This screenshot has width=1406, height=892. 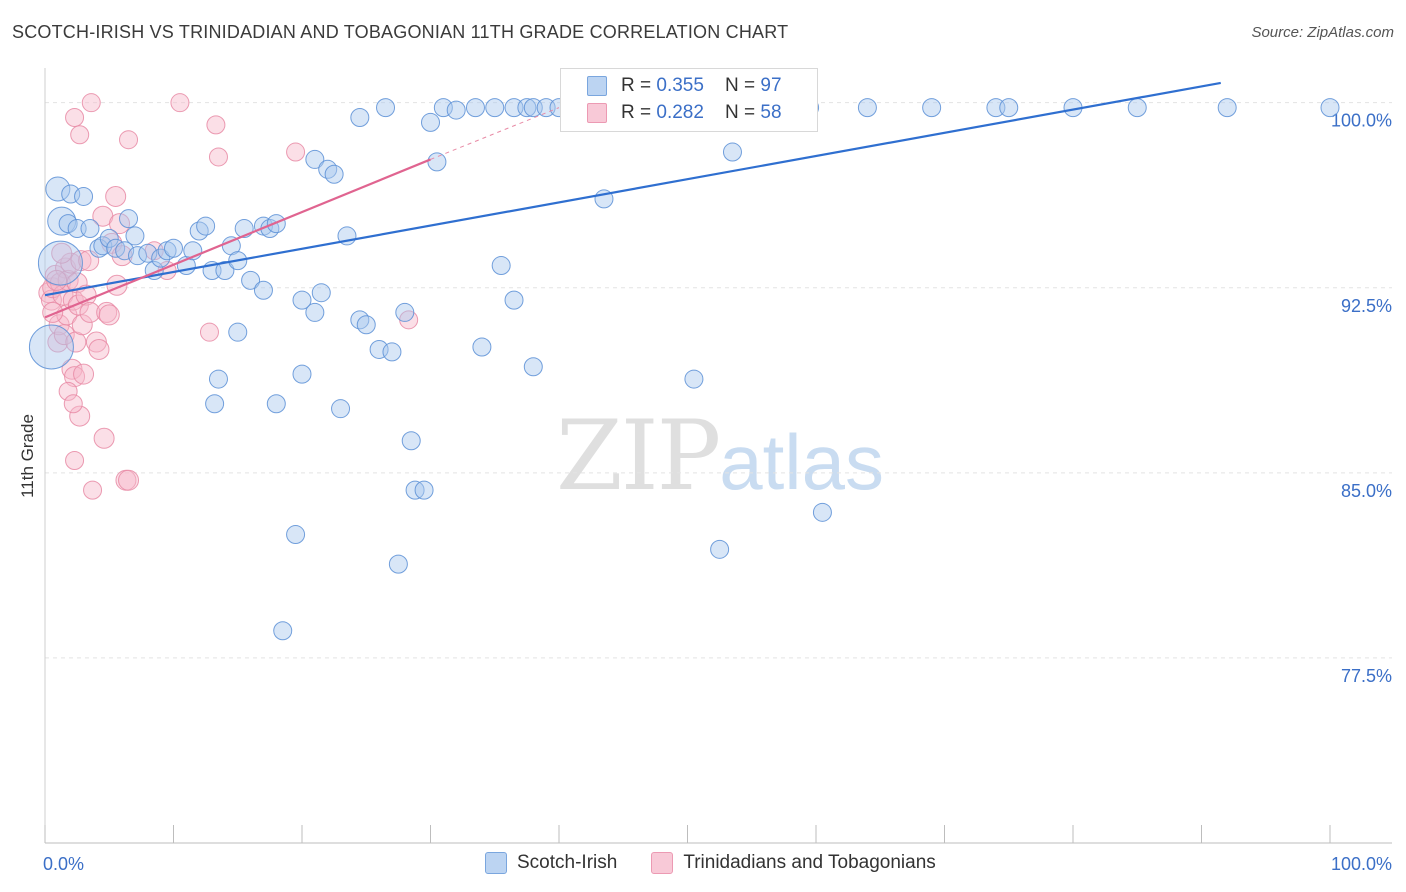 I want to click on legend-n-value: 97, so click(x=771, y=85).